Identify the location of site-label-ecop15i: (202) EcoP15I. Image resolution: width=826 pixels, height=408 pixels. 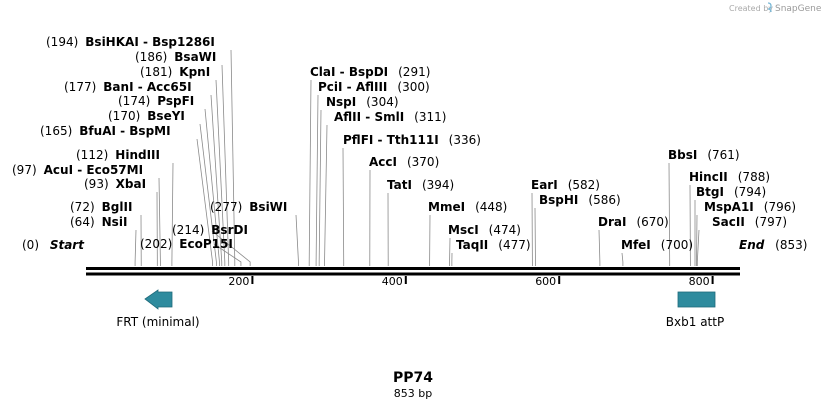
(186, 244).